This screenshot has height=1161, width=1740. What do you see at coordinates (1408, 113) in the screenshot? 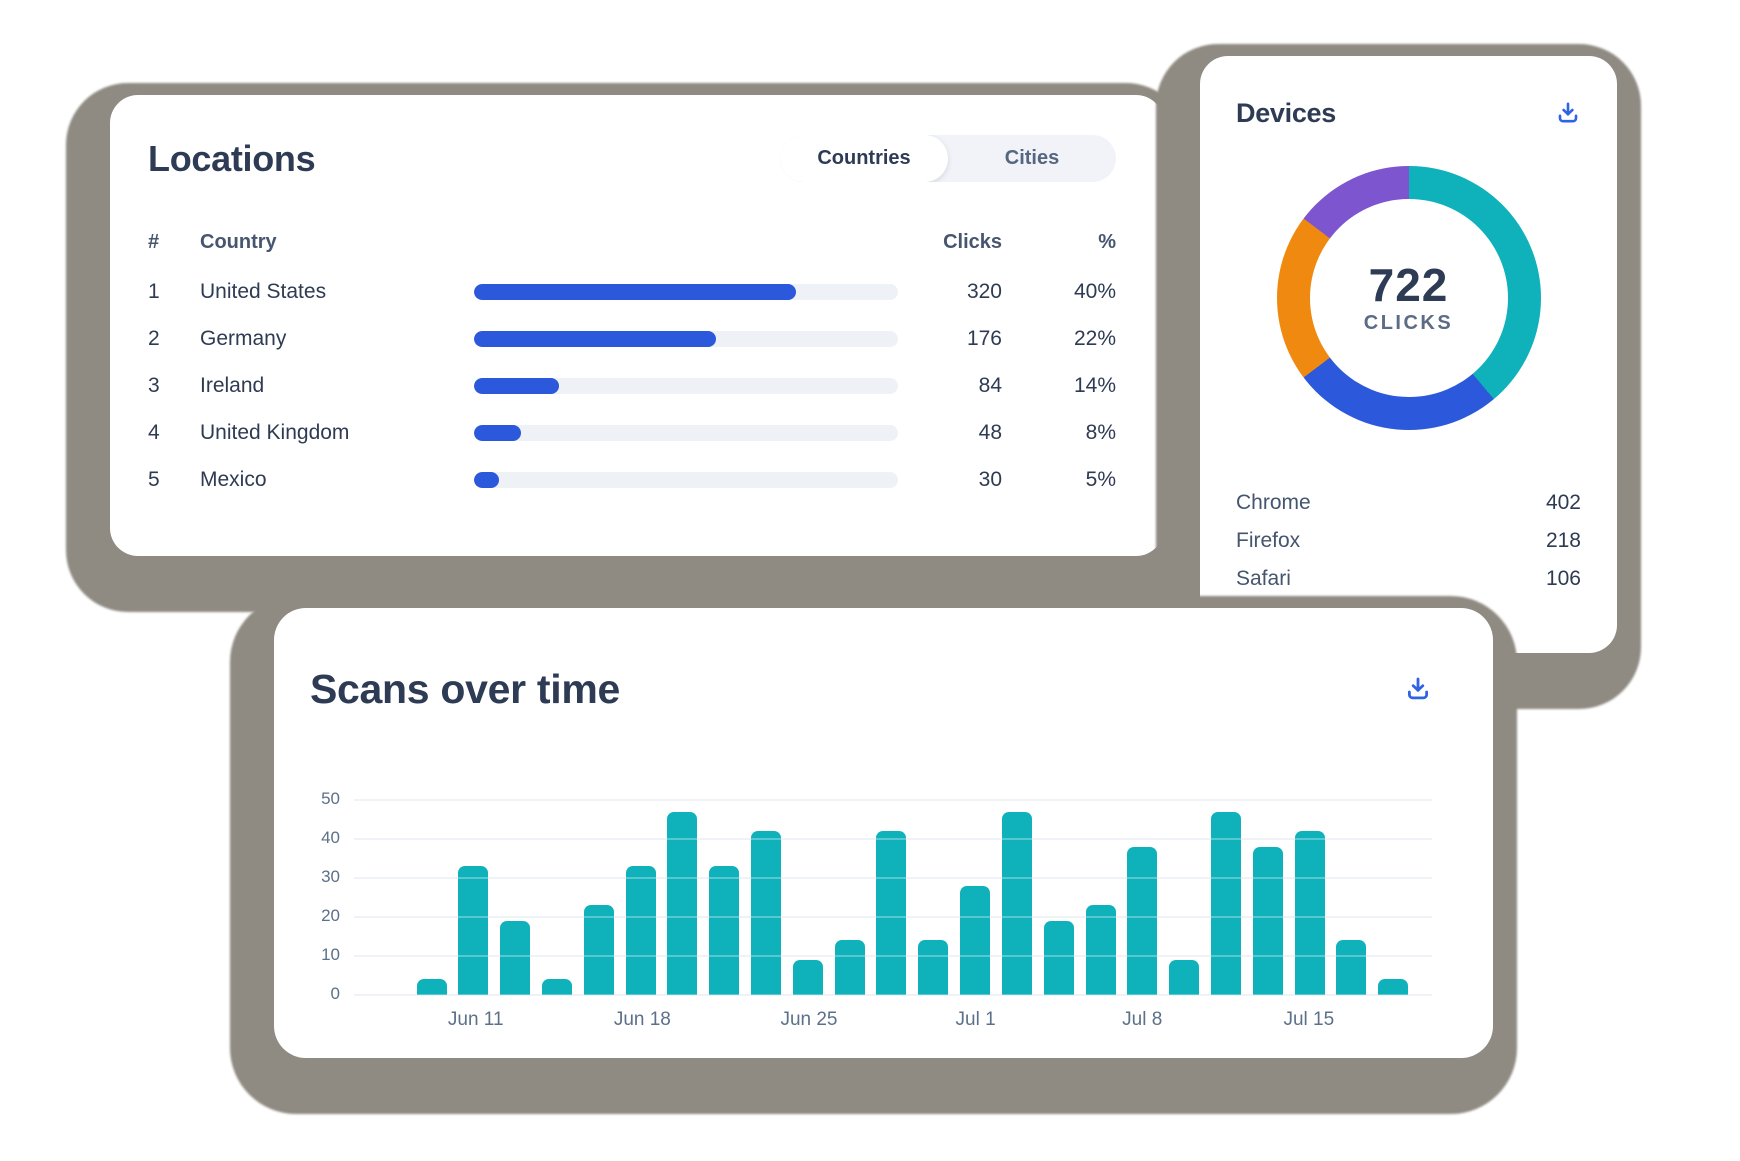
I see `devices-header: Devices` at bounding box center [1408, 113].